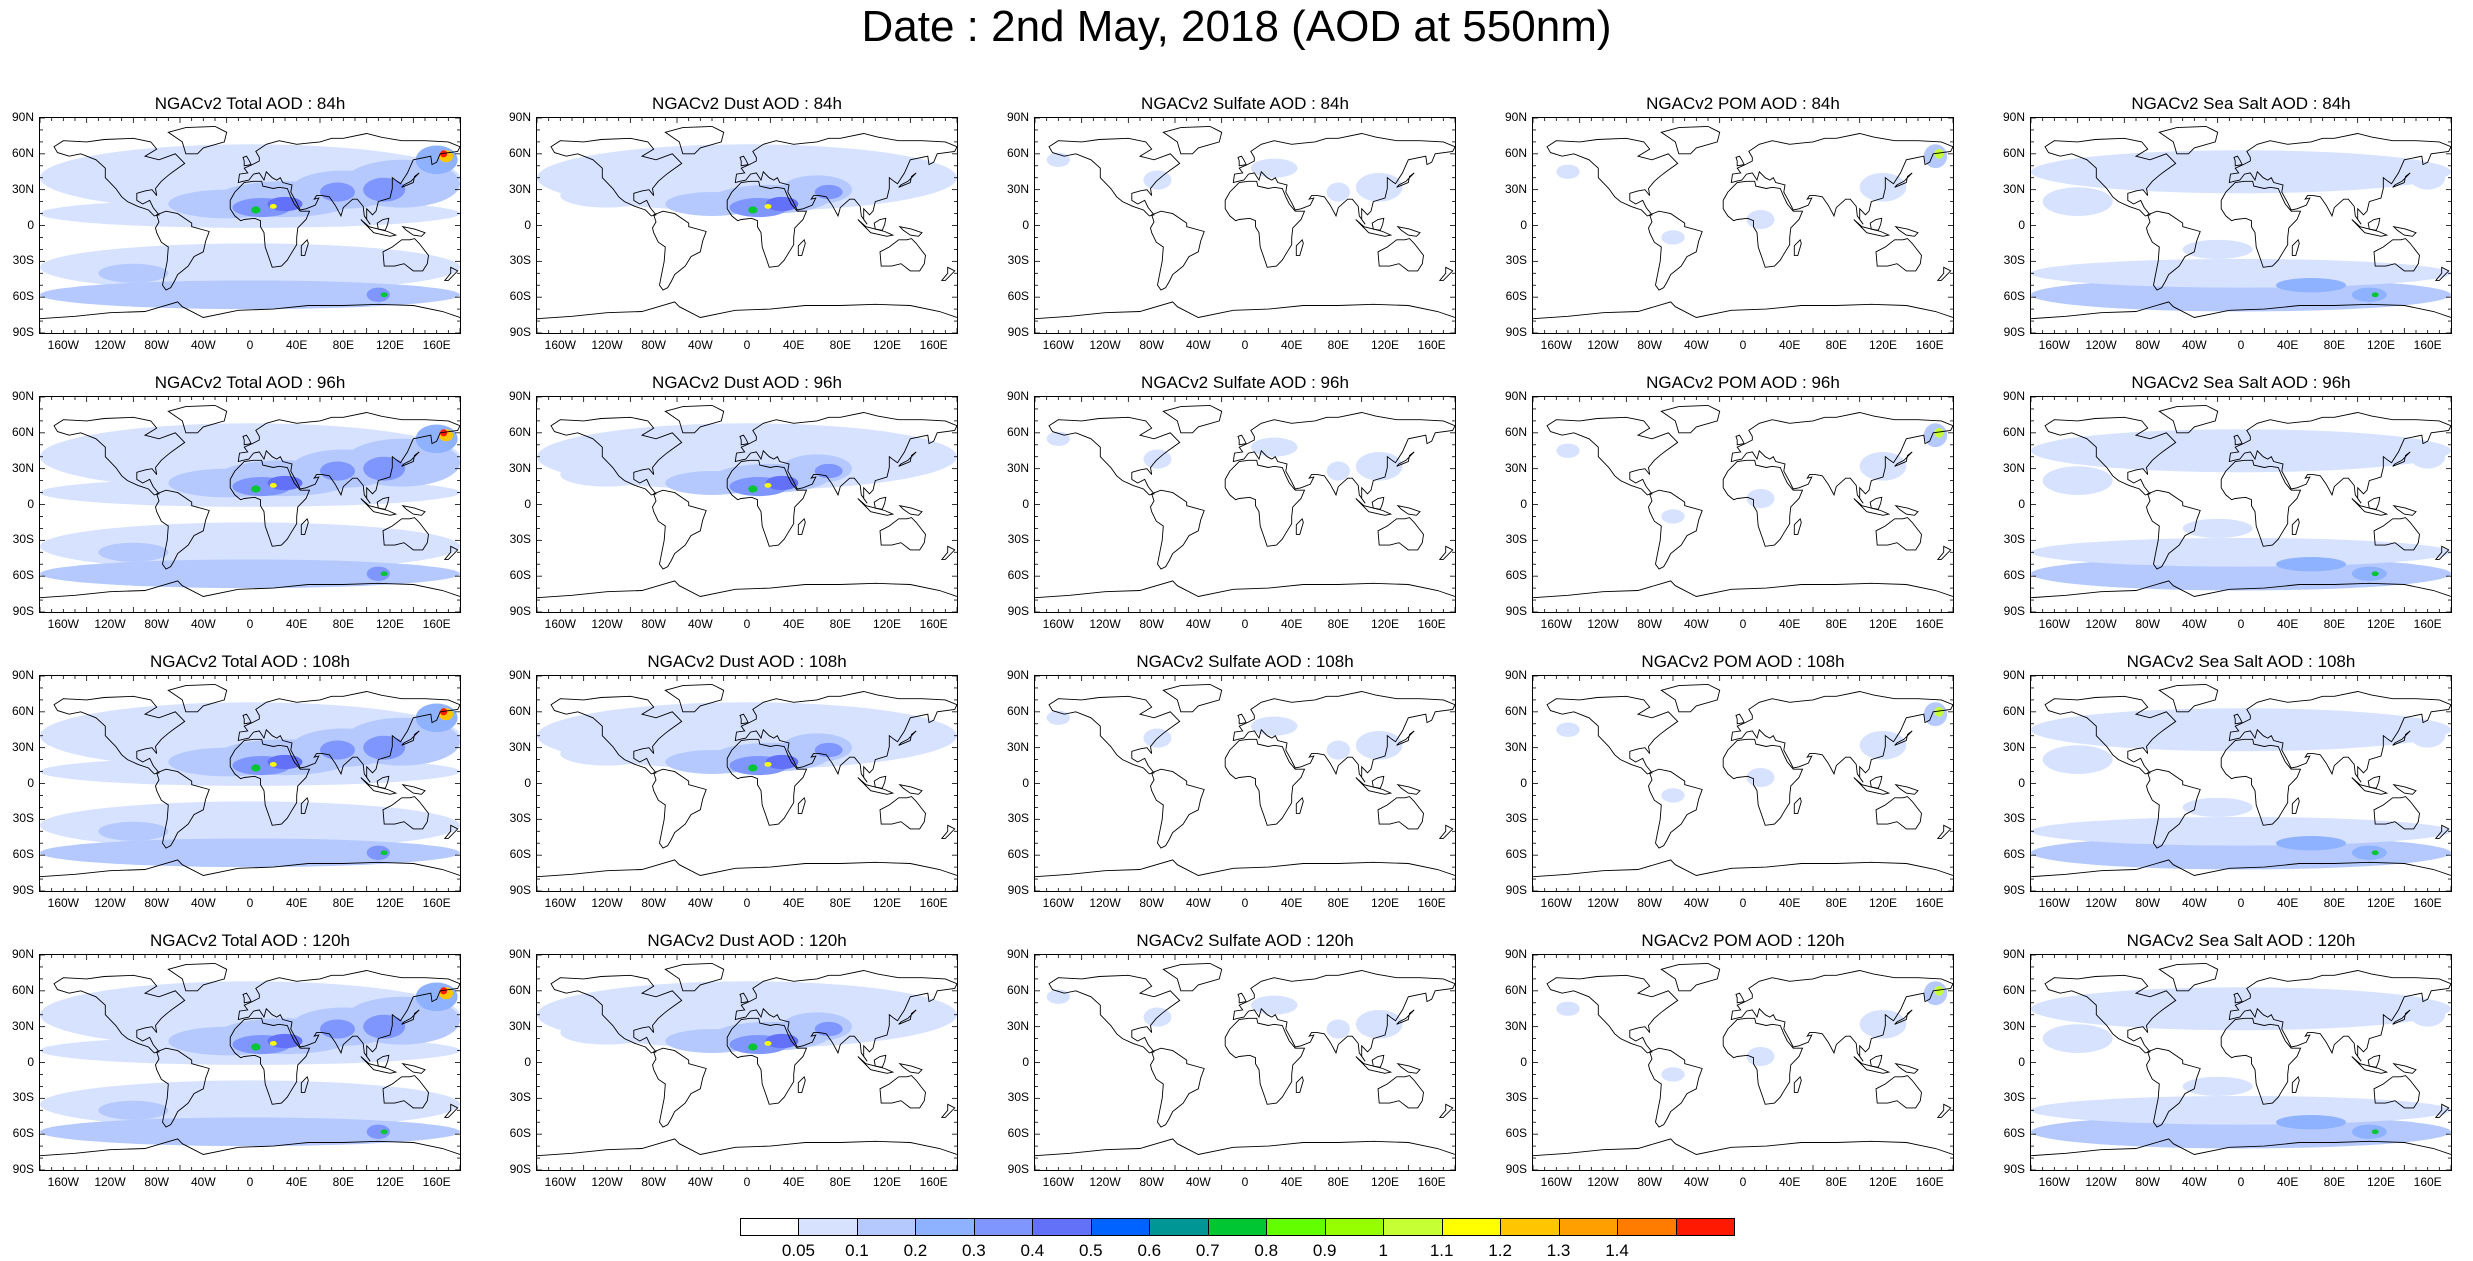  What do you see at coordinates (1500, 1250) in the screenshot?
I see `colorbar-tick-label: 1.2` at bounding box center [1500, 1250].